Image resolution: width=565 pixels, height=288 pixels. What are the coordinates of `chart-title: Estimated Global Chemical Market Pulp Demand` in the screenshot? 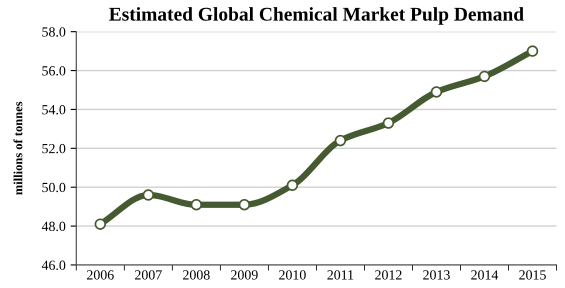 It's located at (316, 16).